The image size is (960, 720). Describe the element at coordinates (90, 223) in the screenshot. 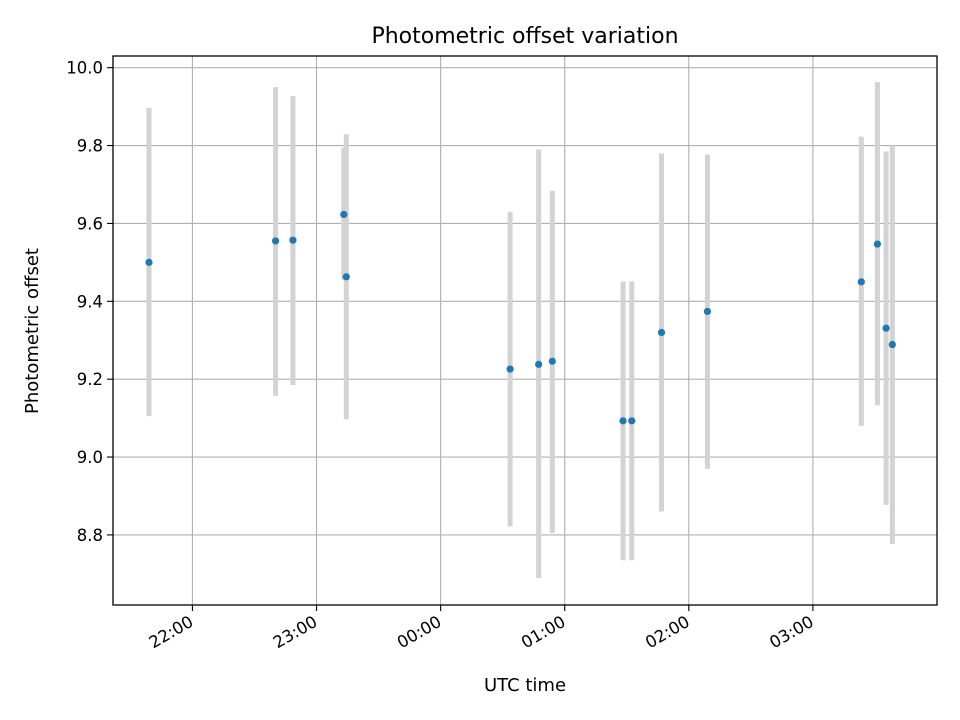

I see `y-tick-label: 9.6` at that location.